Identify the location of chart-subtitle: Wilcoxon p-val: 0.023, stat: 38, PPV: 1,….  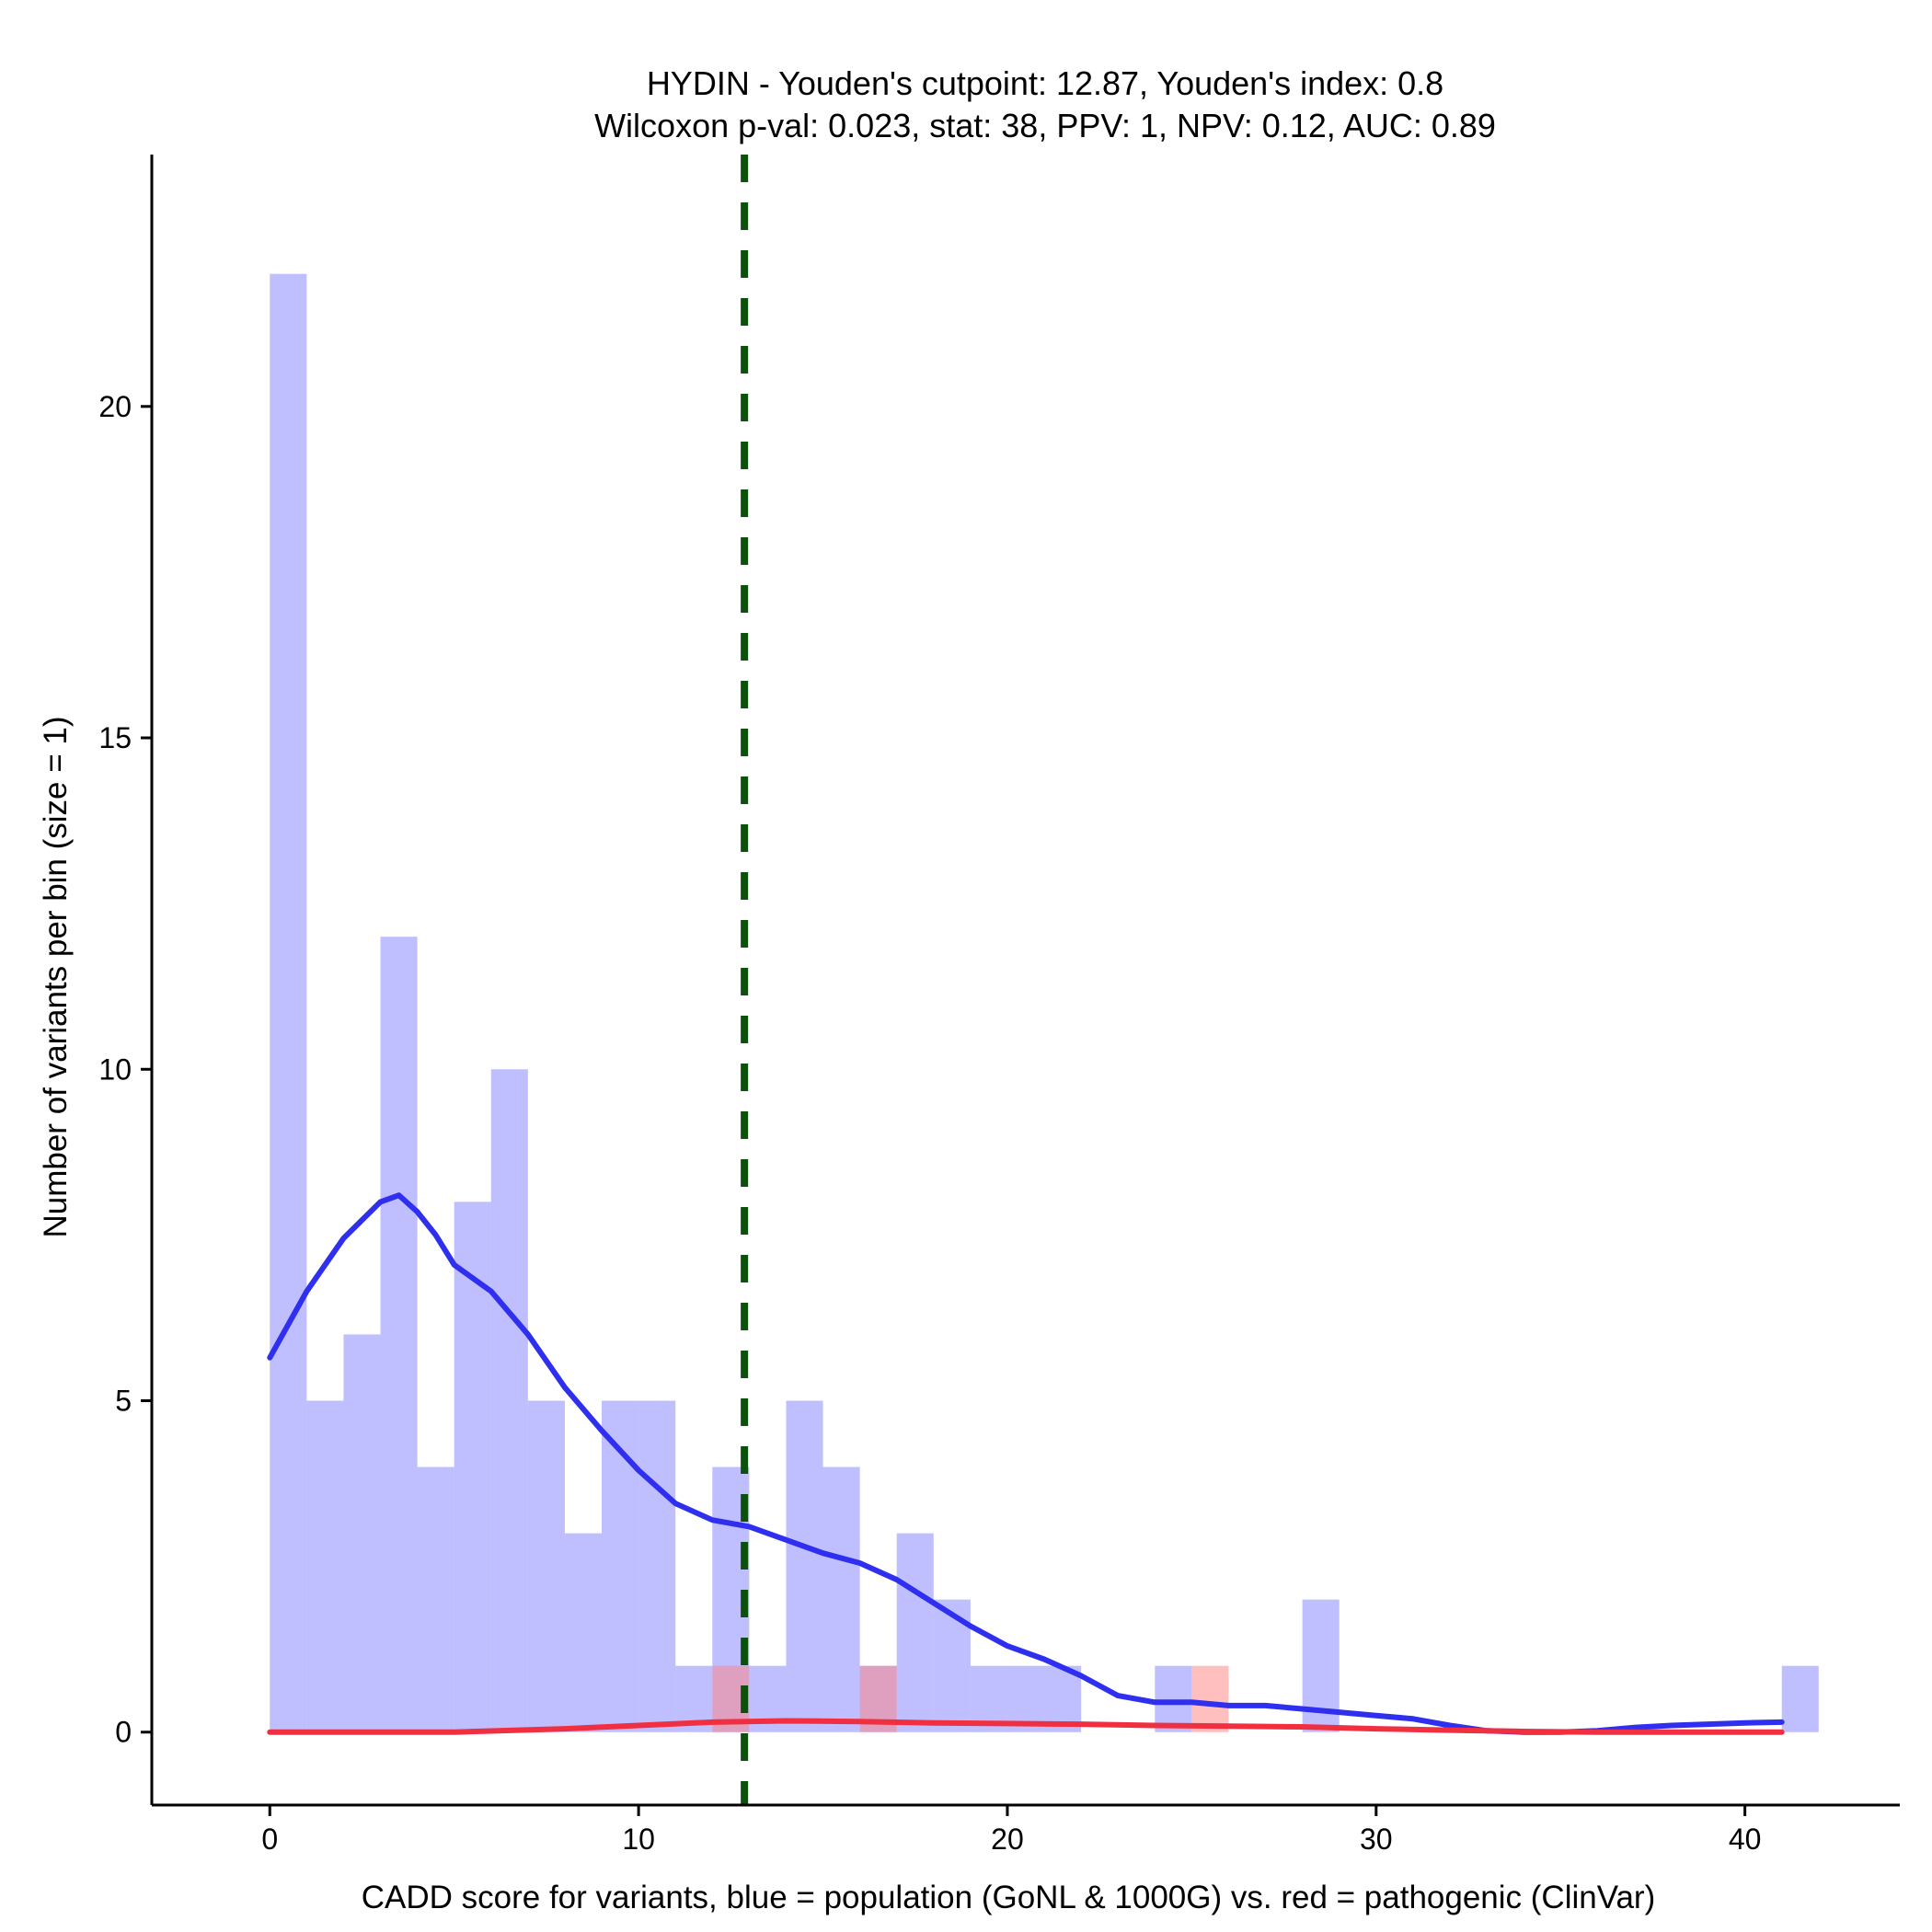
(1045, 126).